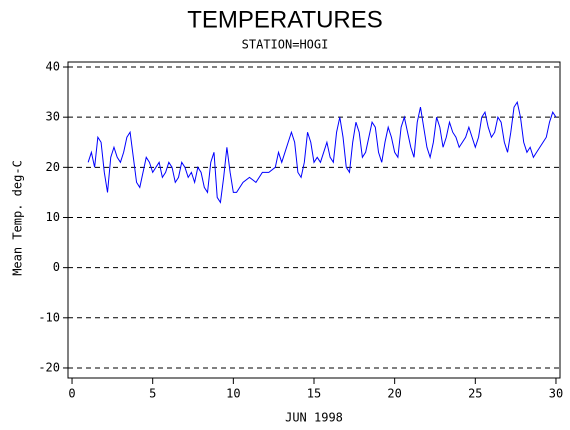 The image size is (570, 430). I want to click on x-tick-label: 15, so click(314, 394).